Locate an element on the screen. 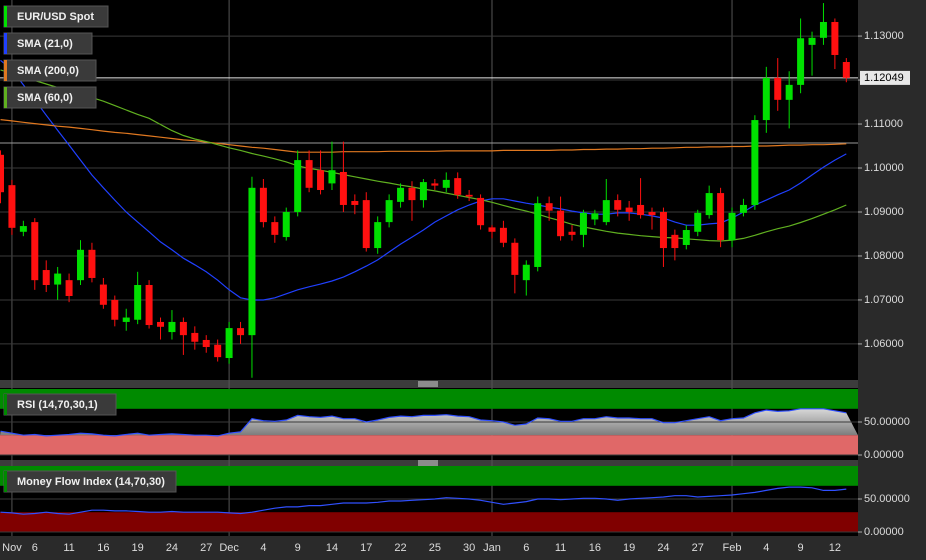 Image resolution: width=926 pixels, height=560 pixels. legend-label: SMA (60,0) is located at coordinates (45, 98).